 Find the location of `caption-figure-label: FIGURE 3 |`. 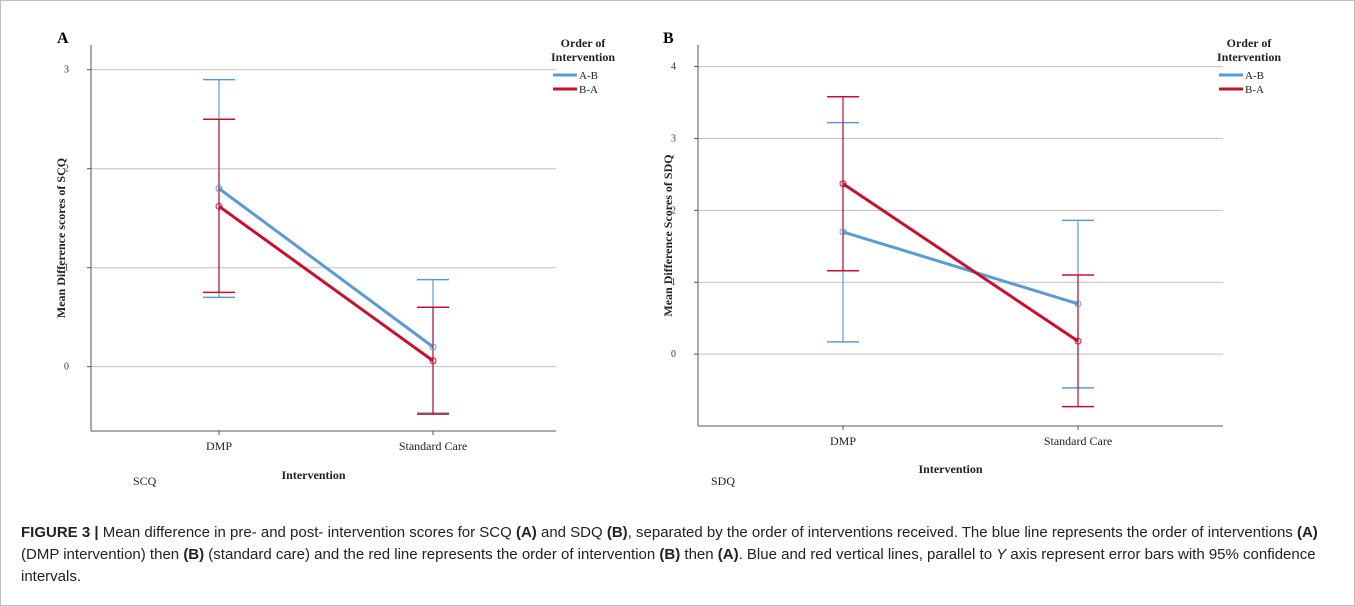

caption-figure-label: FIGURE 3 | is located at coordinates (60, 532).